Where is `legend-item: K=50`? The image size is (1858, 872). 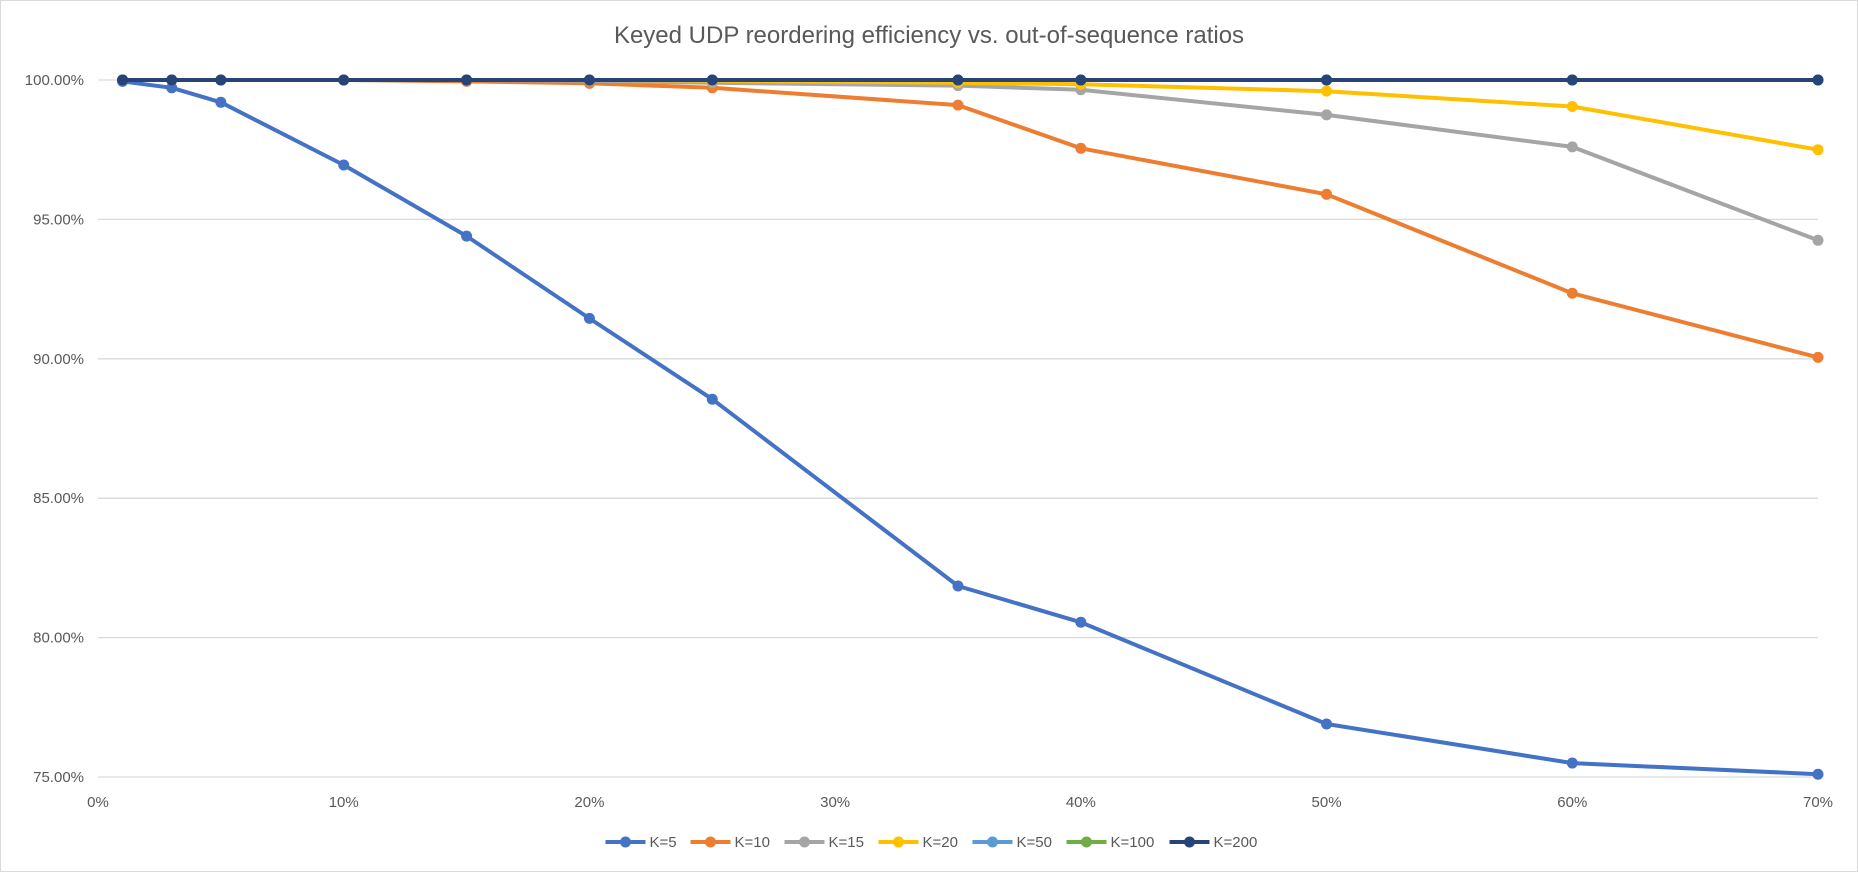 legend-item: K=50 is located at coordinates (1012, 842).